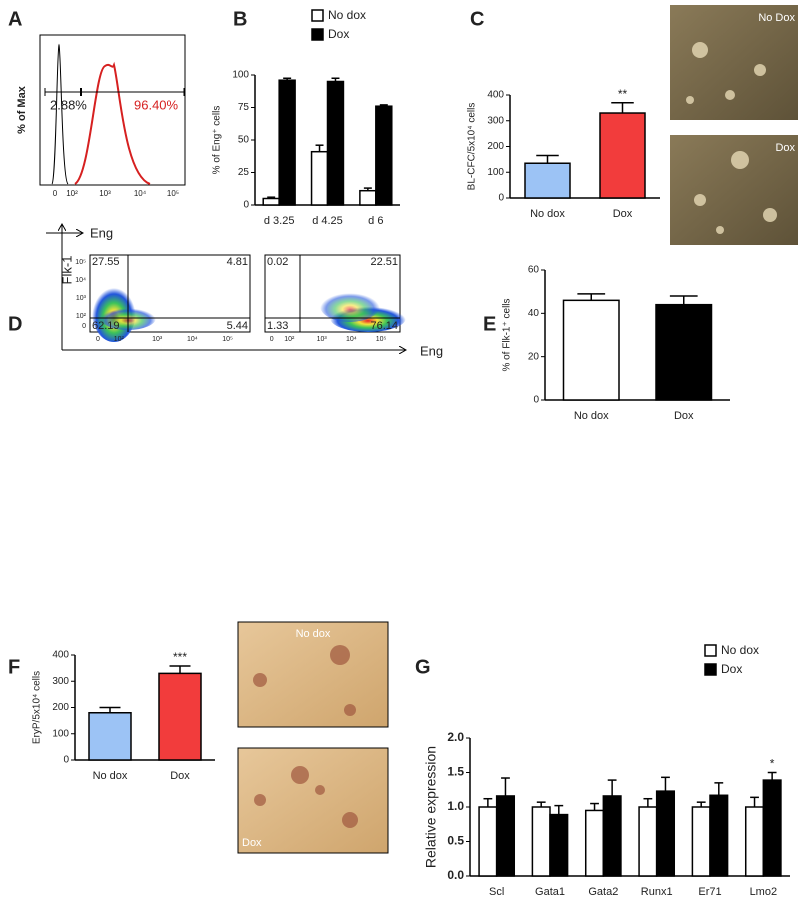 The image size is (800, 909). What do you see at coordinates (495, 95) in the screenshot?
I see `y-tick-label: 400` at bounding box center [495, 95].